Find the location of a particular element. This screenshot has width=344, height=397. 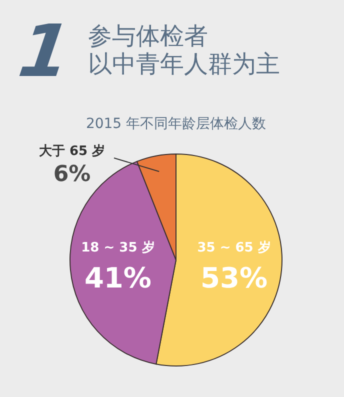

annotation: 1 is located at coordinates (45, 52).